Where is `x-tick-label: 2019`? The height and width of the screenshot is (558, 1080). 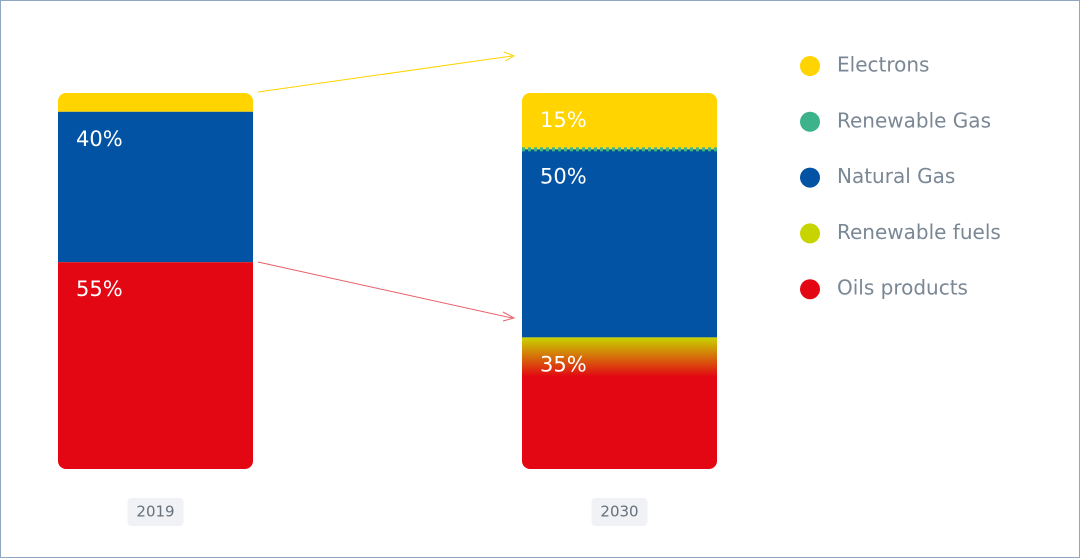
x-tick-label: 2019 is located at coordinates (155, 512).